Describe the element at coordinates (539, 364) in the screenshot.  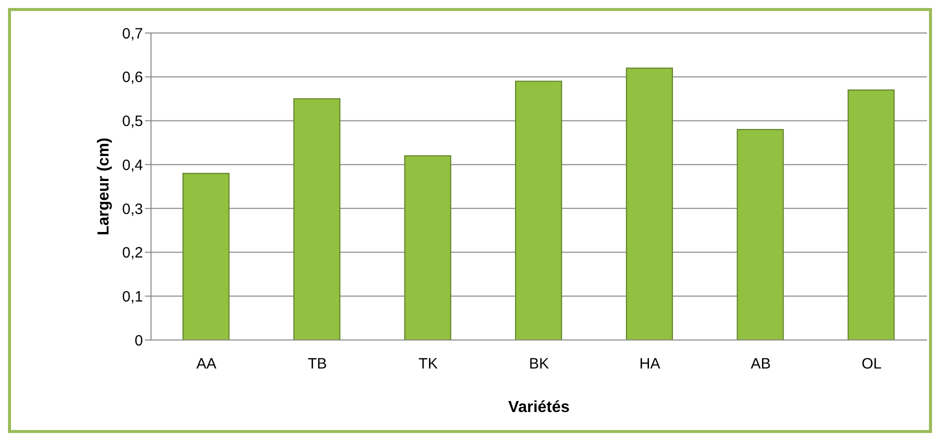
I see `x-tick-label: BK` at that location.